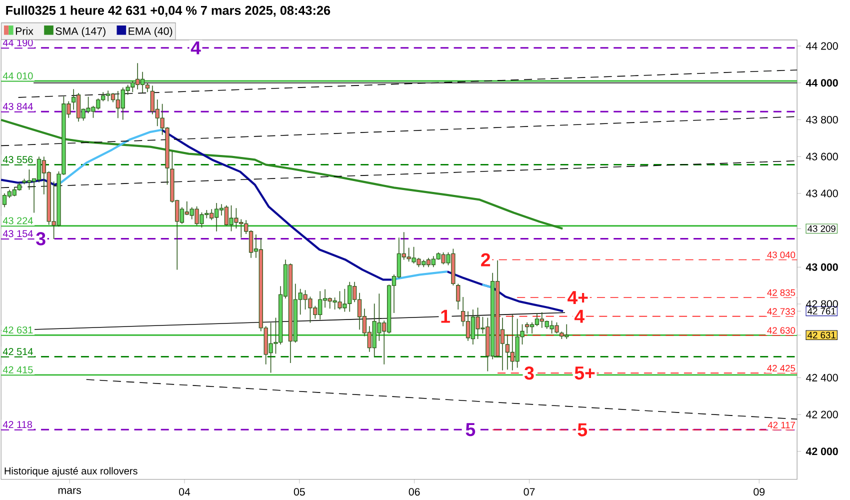 The height and width of the screenshot is (500, 850). Describe the element at coordinates (17, 424) in the screenshot. I see `ref-line-label: 42 118` at that location.